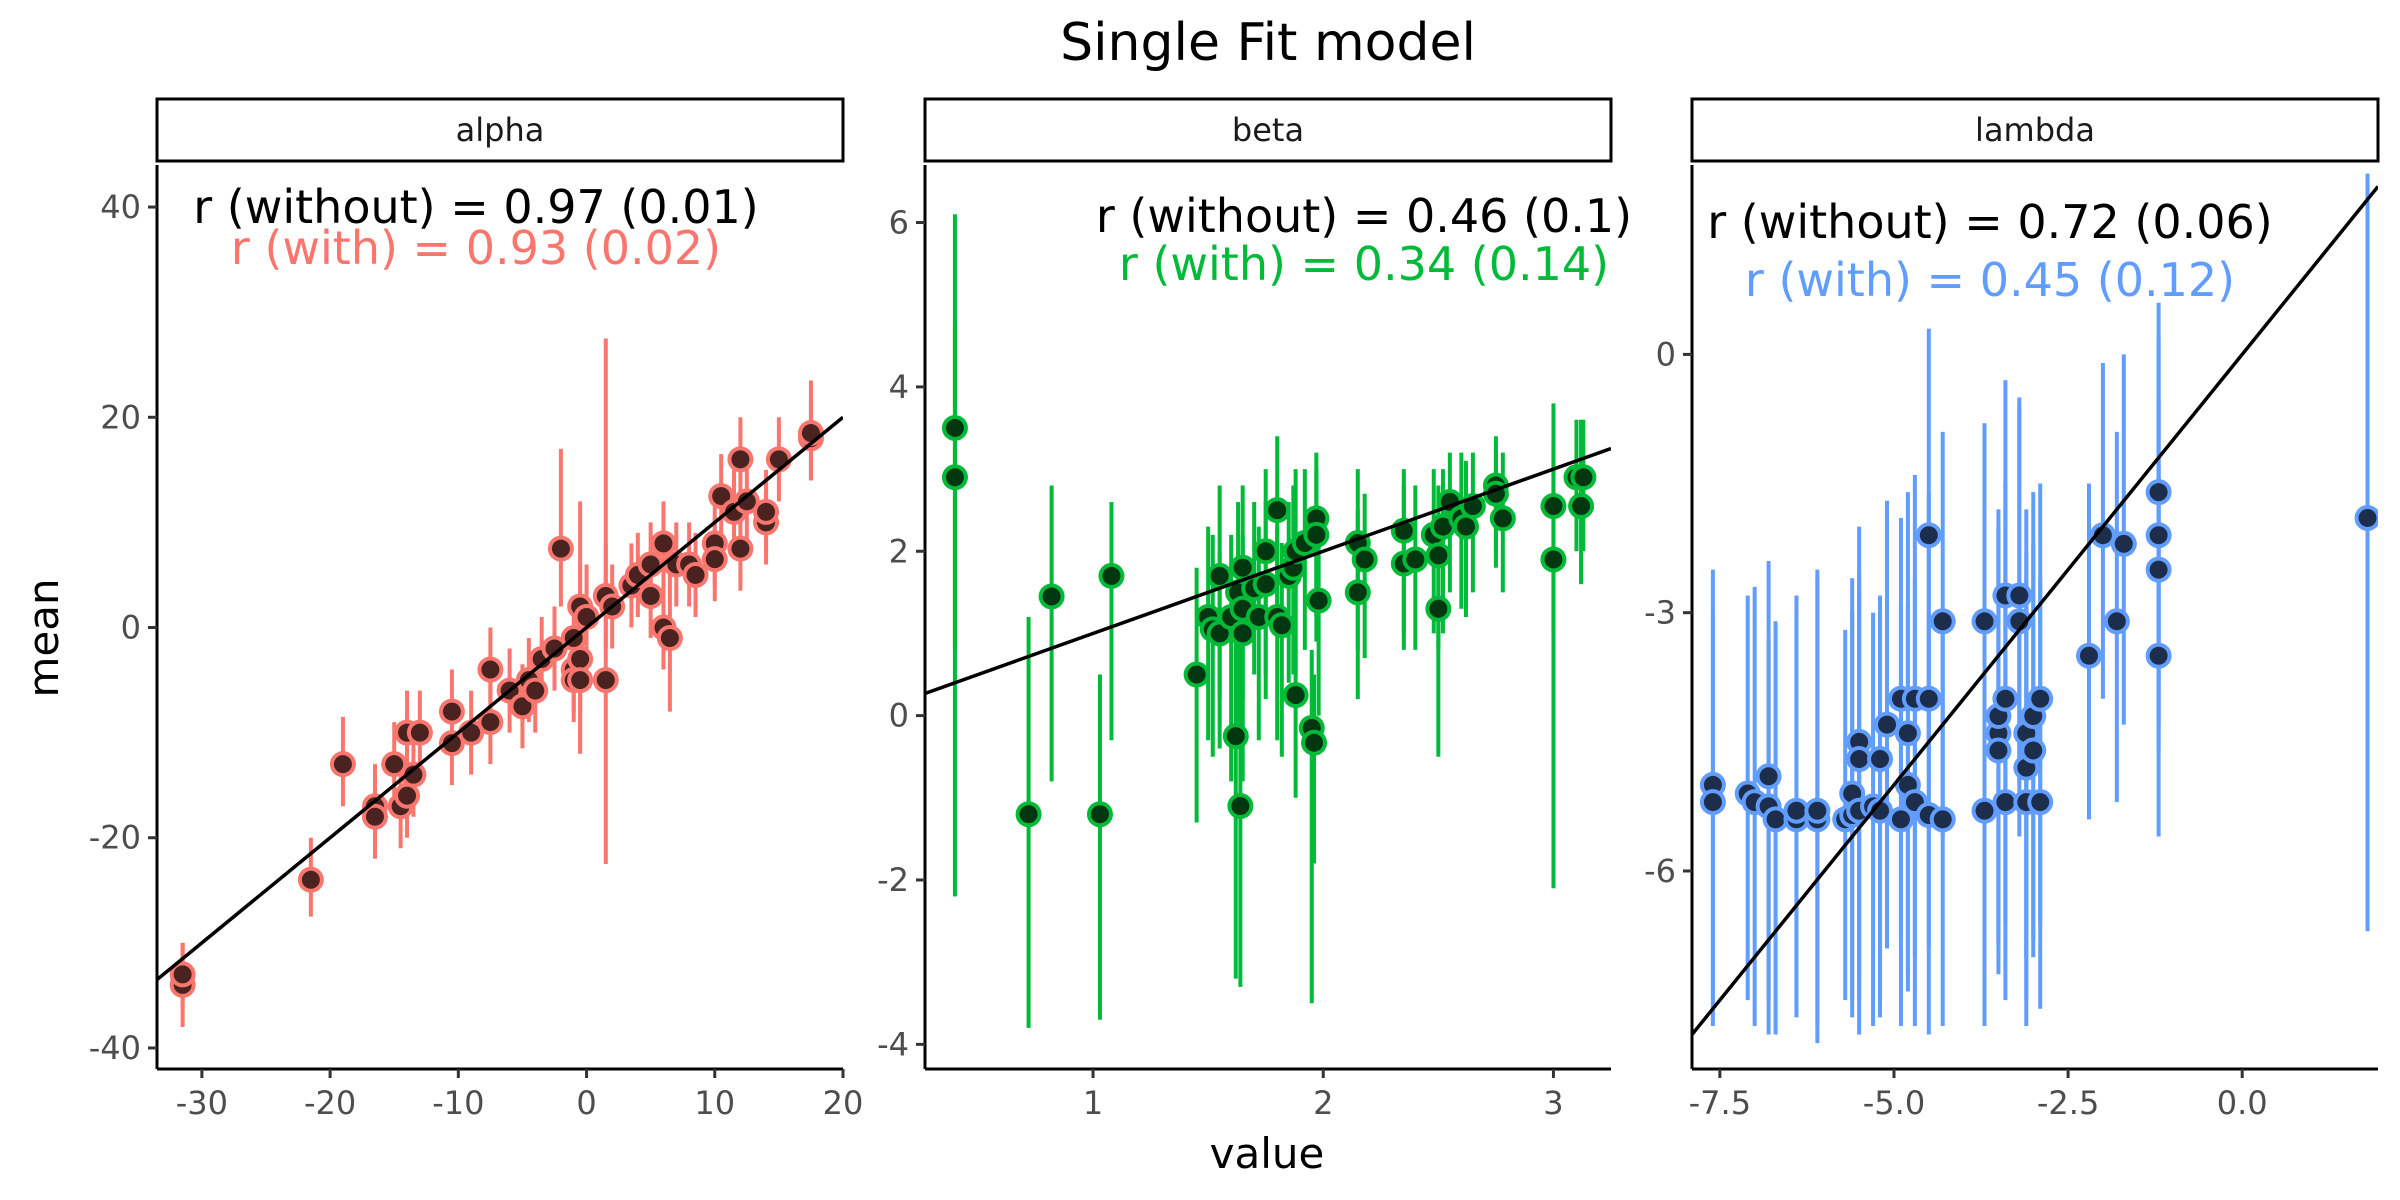 This screenshot has width=2400, height=1200. Describe the element at coordinates (1894, 1103) in the screenshot. I see `x-tick-label-lambda: -5.0` at that location.